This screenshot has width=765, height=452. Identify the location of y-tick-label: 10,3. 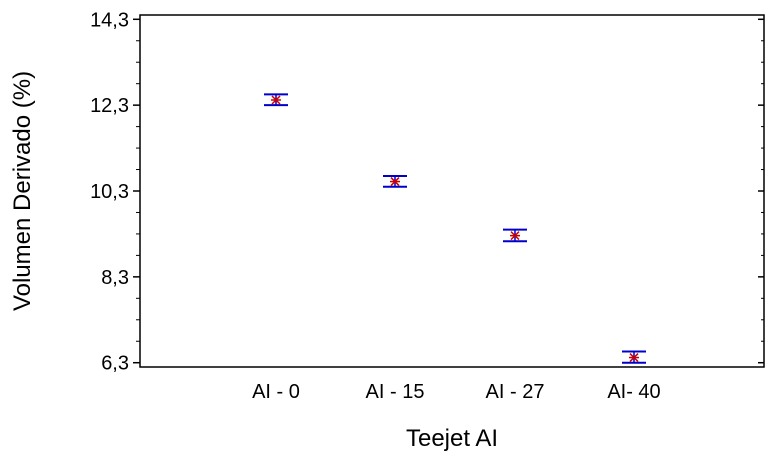
(109, 192).